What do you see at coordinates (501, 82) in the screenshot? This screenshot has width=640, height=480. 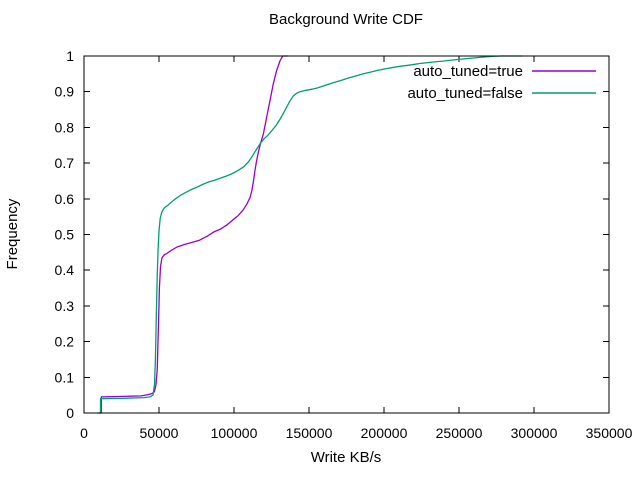 I see `legend: auto_tuned=true auto_tuned=false` at bounding box center [501, 82].